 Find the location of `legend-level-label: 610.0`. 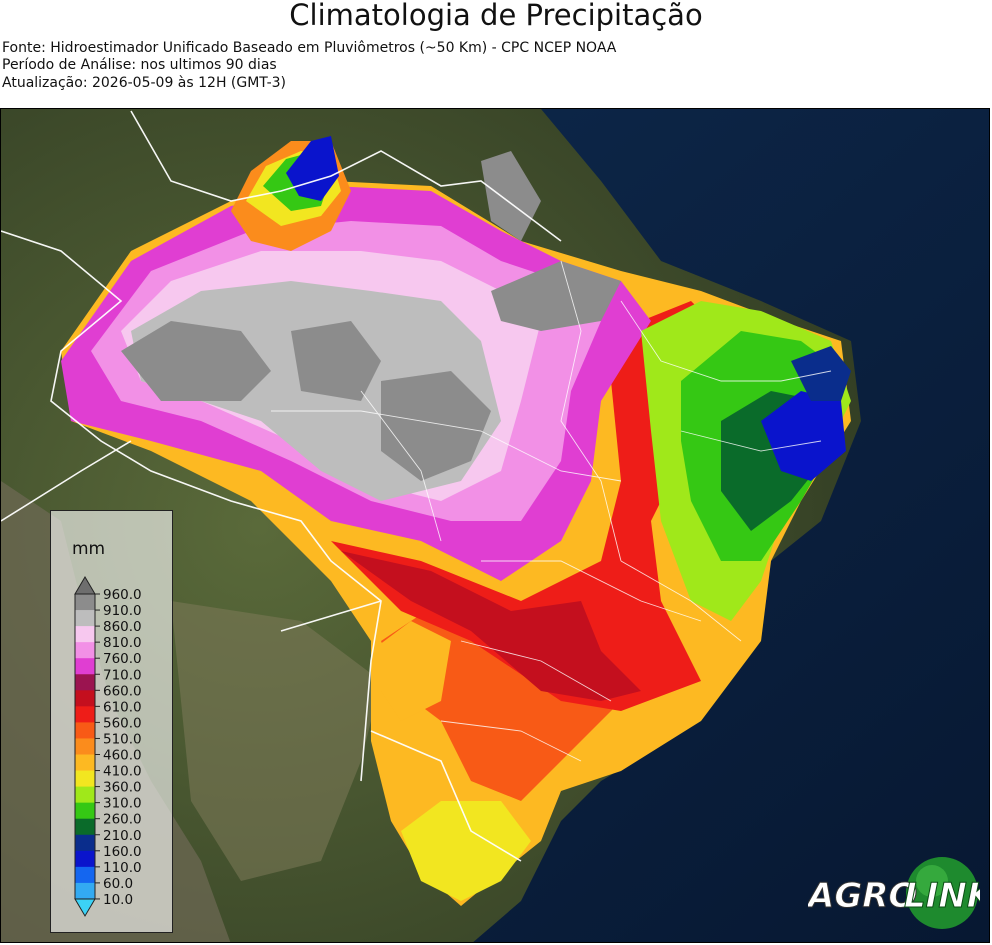

legend-level-label: 610.0 is located at coordinates (122, 707).